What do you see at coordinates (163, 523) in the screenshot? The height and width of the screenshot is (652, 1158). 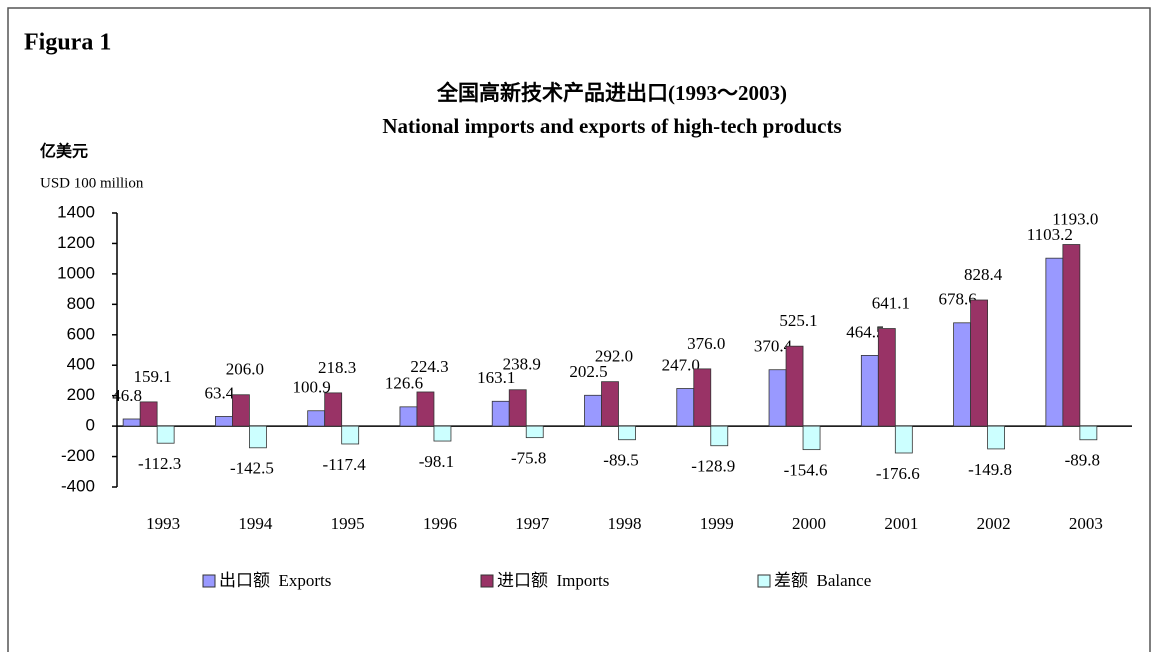 I see `x-tick-label: 1993` at bounding box center [163, 523].